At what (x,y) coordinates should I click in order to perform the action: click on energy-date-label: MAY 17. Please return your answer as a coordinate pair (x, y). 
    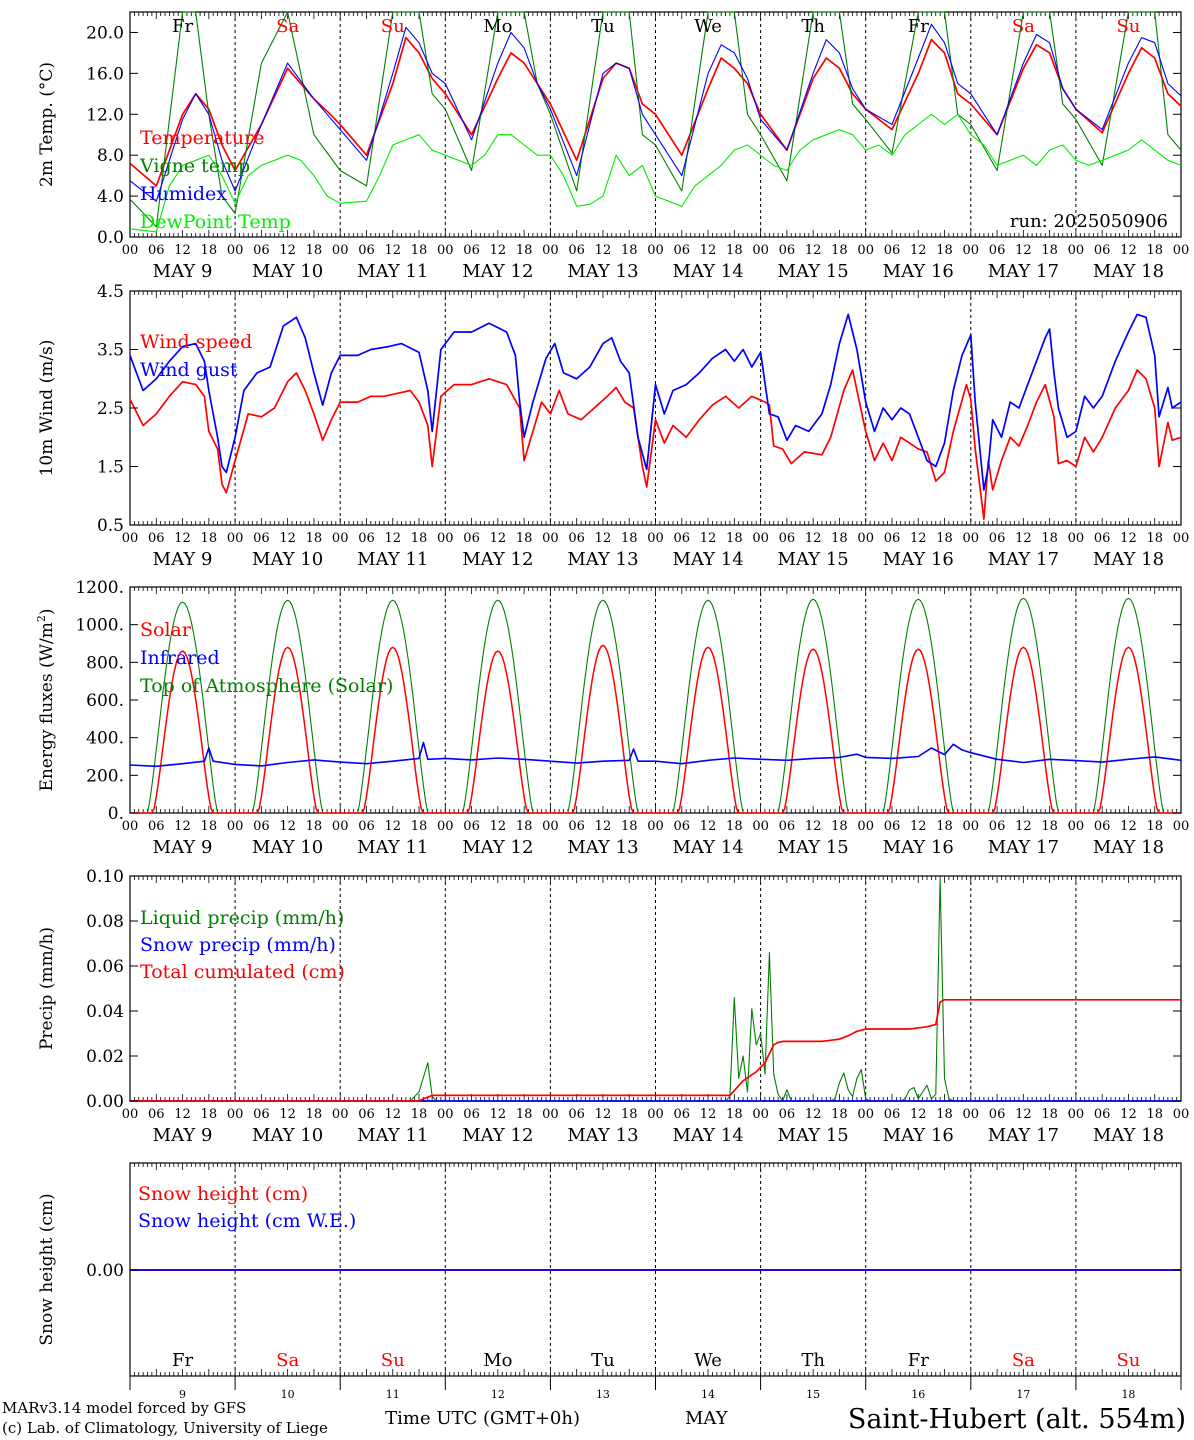
    Looking at the image, I should click on (1023, 847).